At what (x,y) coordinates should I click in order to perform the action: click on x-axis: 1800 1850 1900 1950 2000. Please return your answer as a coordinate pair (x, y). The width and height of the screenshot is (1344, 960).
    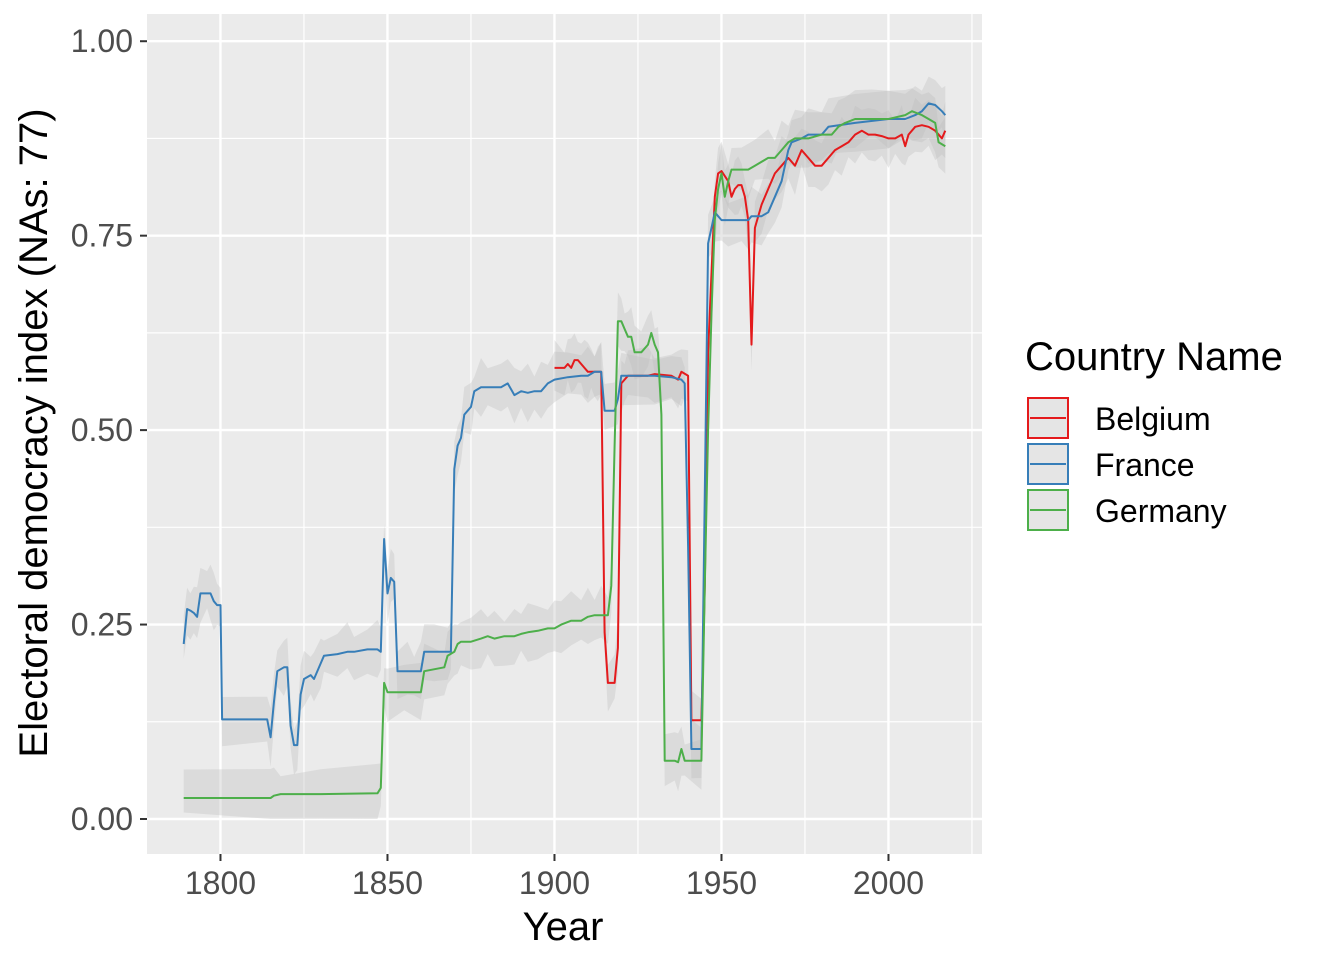
    Looking at the image, I should click on (554, 877).